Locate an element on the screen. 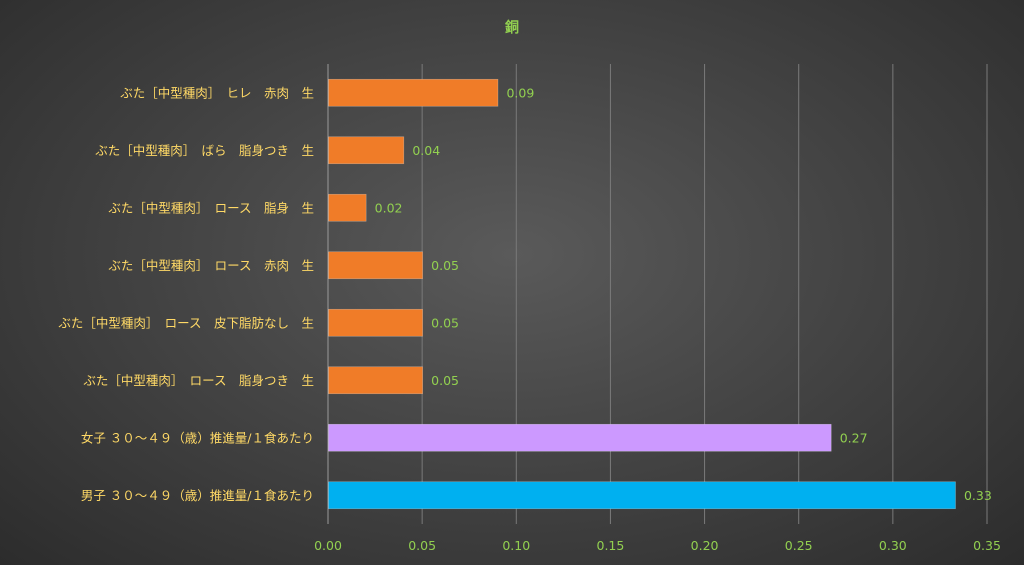  x-tick-label: 0.35 is located at coordinates (987, 545).